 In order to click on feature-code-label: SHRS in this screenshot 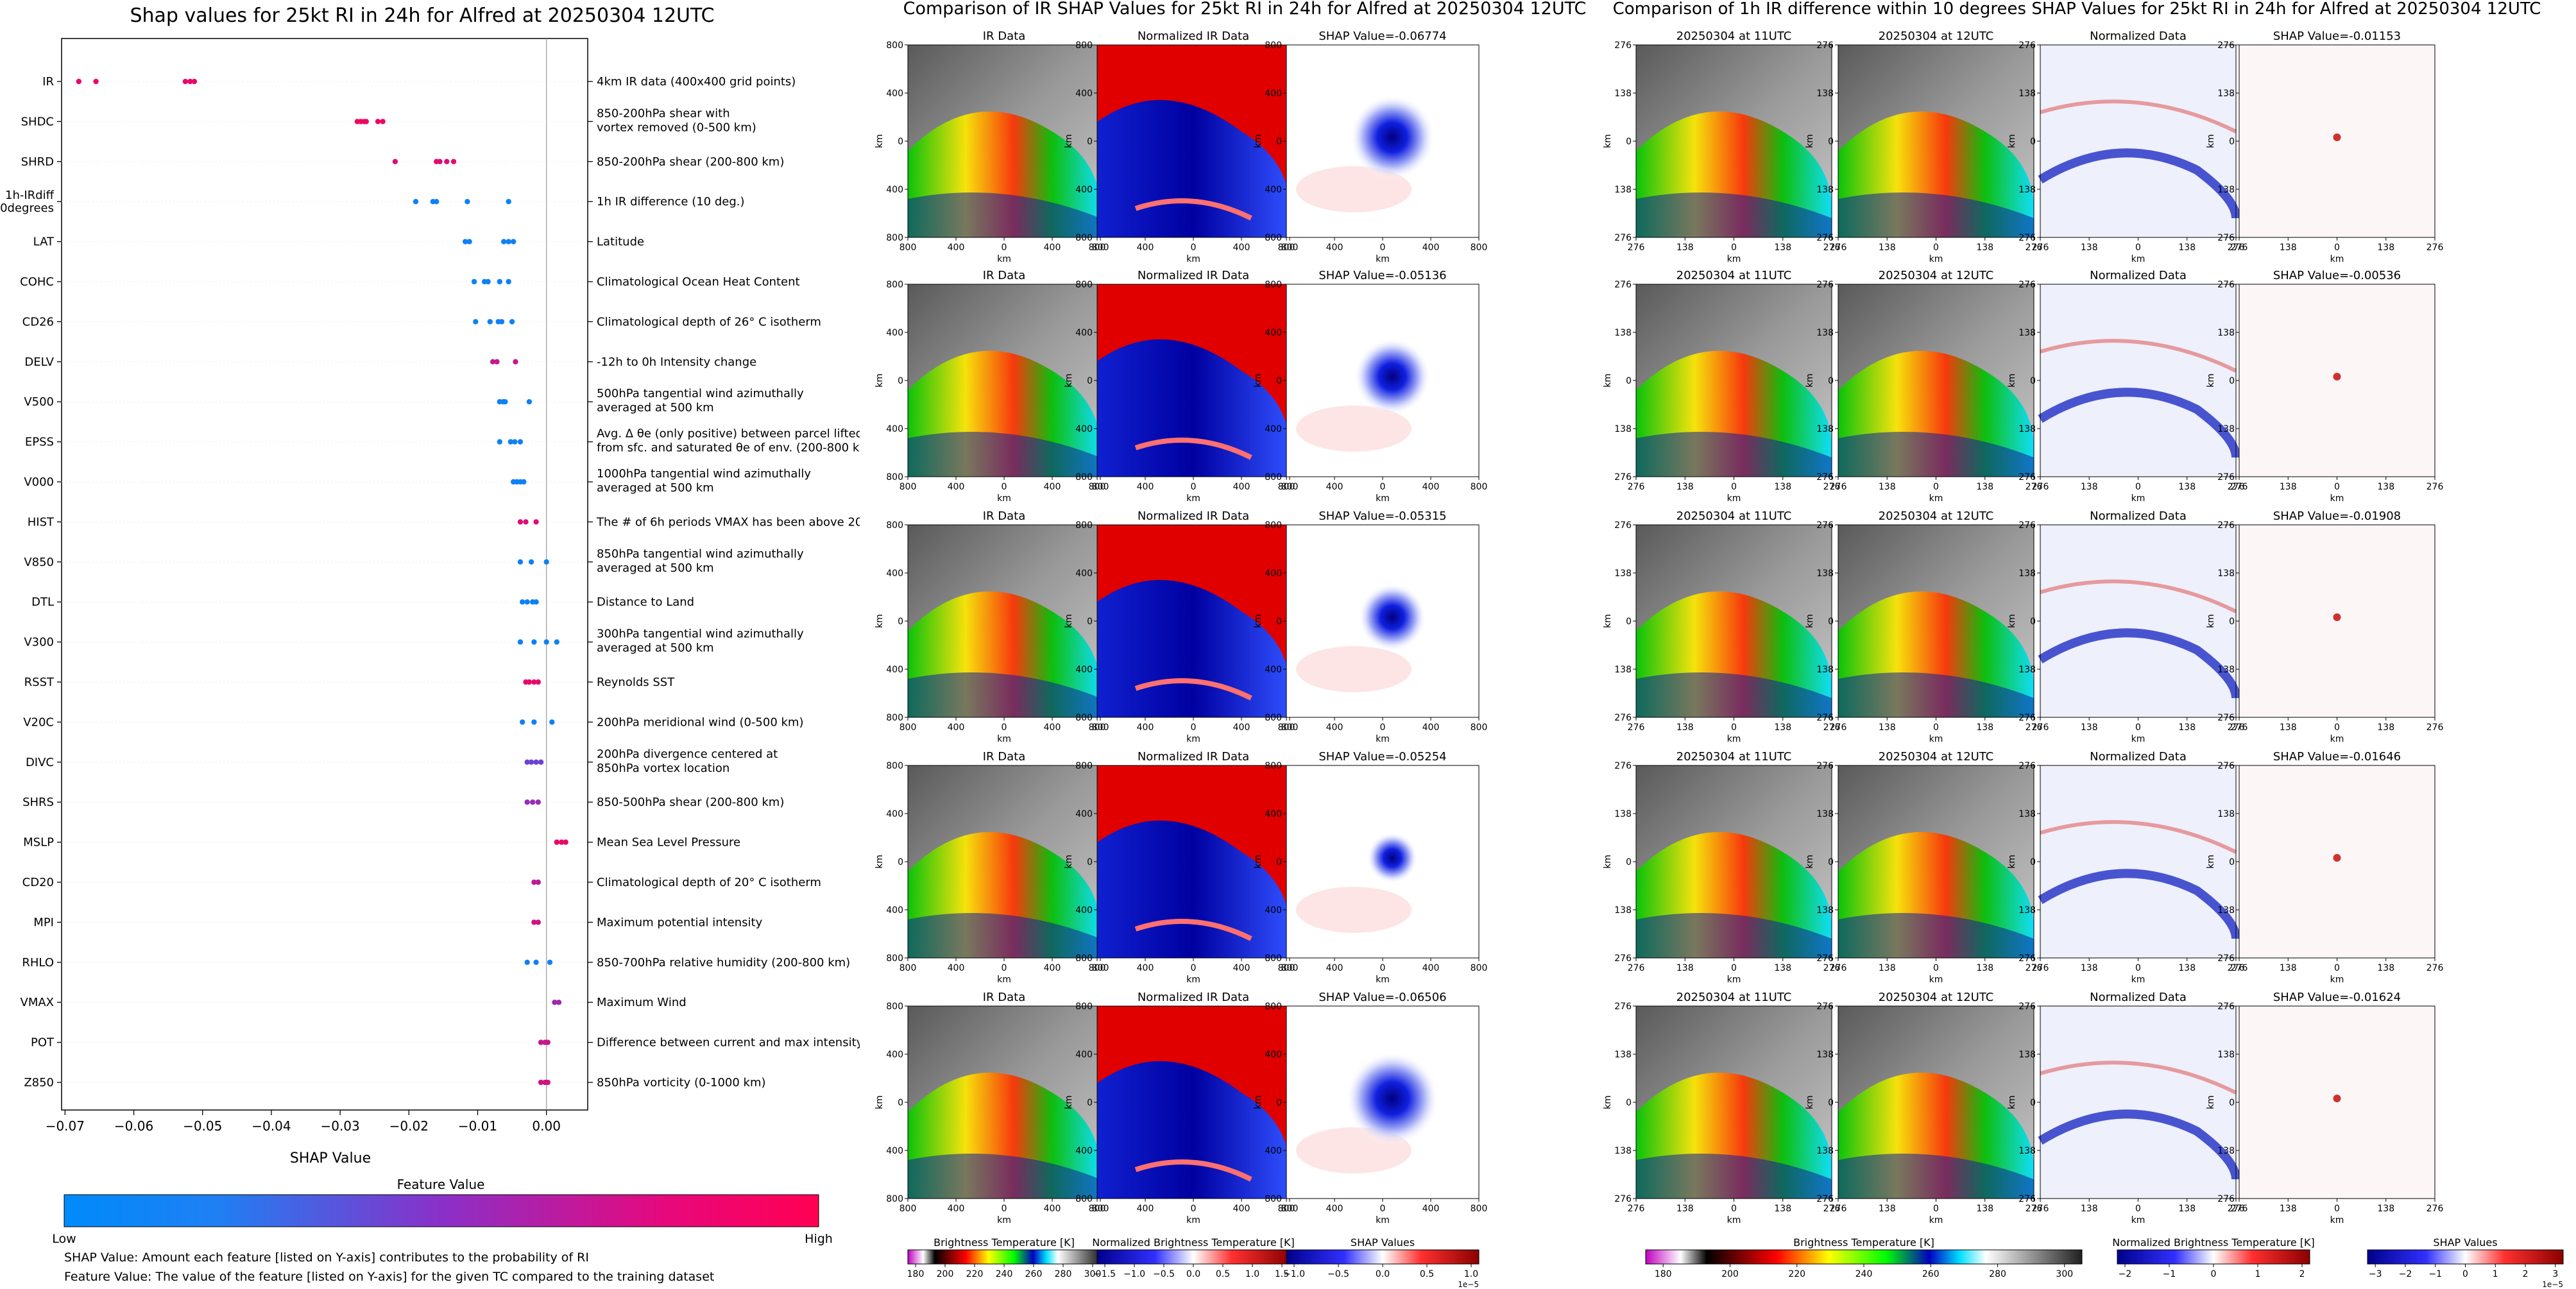, I will do `click(38, 802)`.